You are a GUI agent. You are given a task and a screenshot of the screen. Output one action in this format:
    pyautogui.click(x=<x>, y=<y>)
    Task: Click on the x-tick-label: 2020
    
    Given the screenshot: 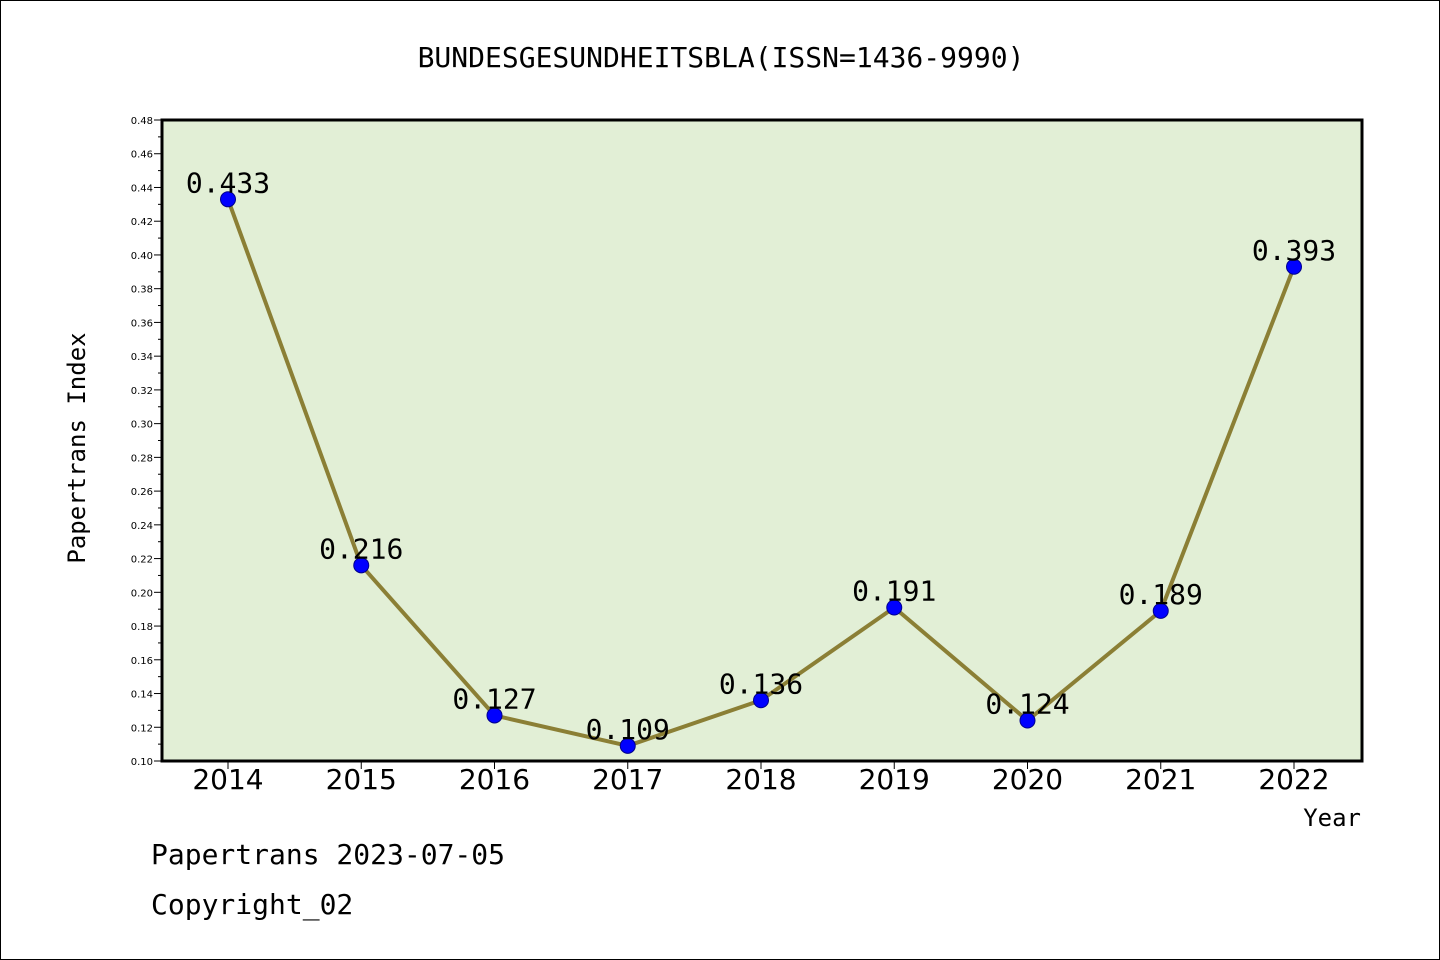 What is the action you would take?
    pyautogui.click(x=1027, y=779)
    